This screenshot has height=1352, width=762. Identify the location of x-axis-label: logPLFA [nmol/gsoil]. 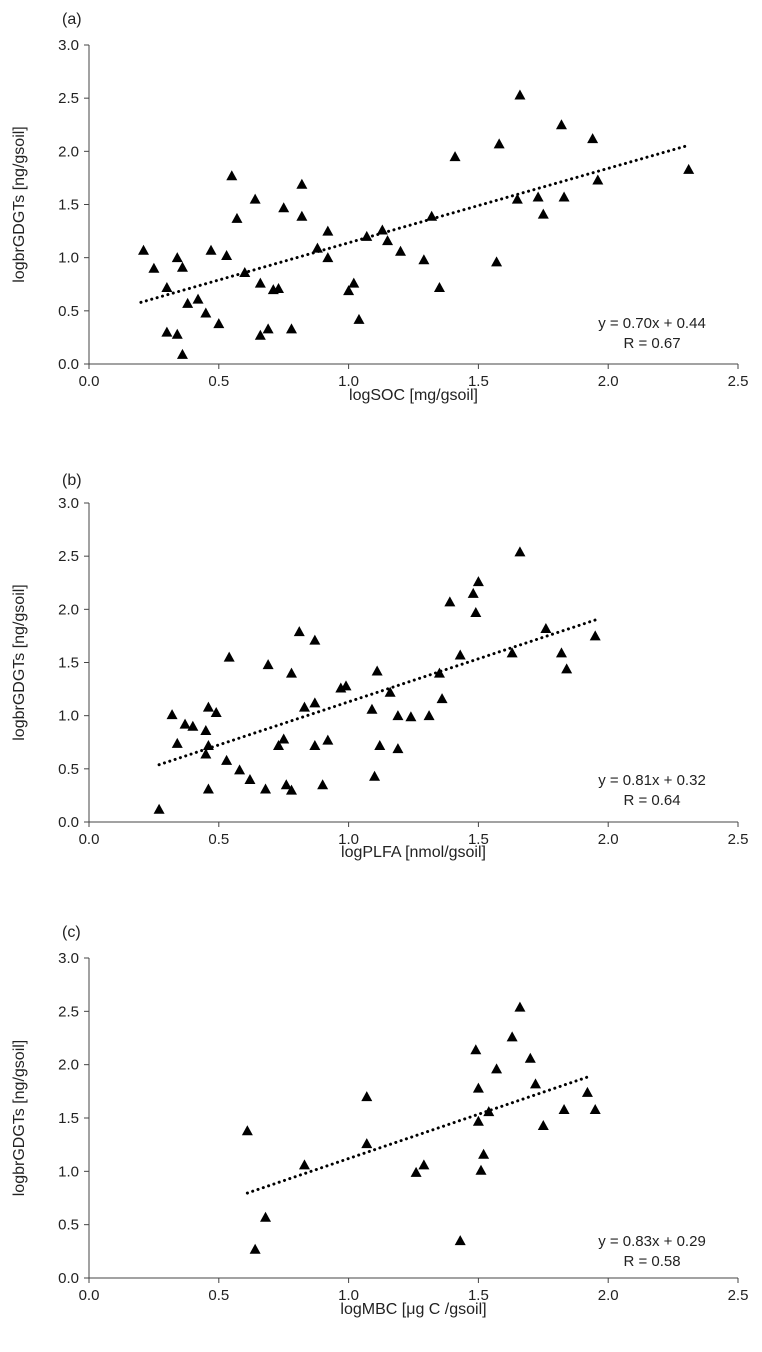
(413, 852).